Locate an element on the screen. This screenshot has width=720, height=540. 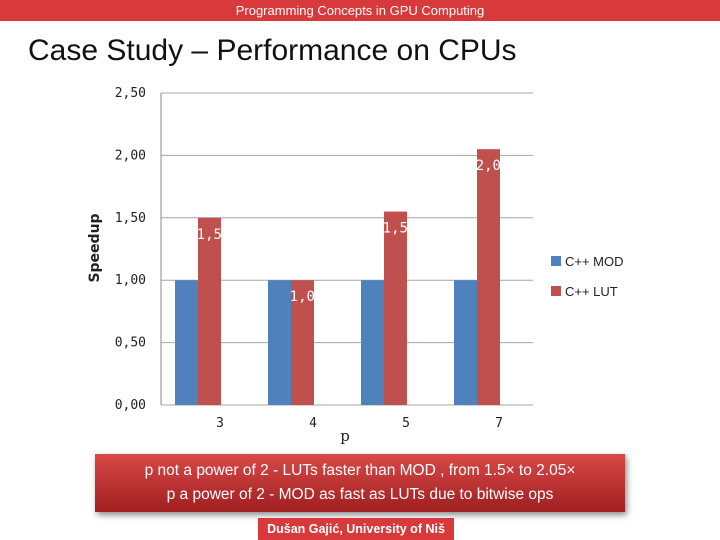
x-axis-label: p is located at coordinates (345, 436).